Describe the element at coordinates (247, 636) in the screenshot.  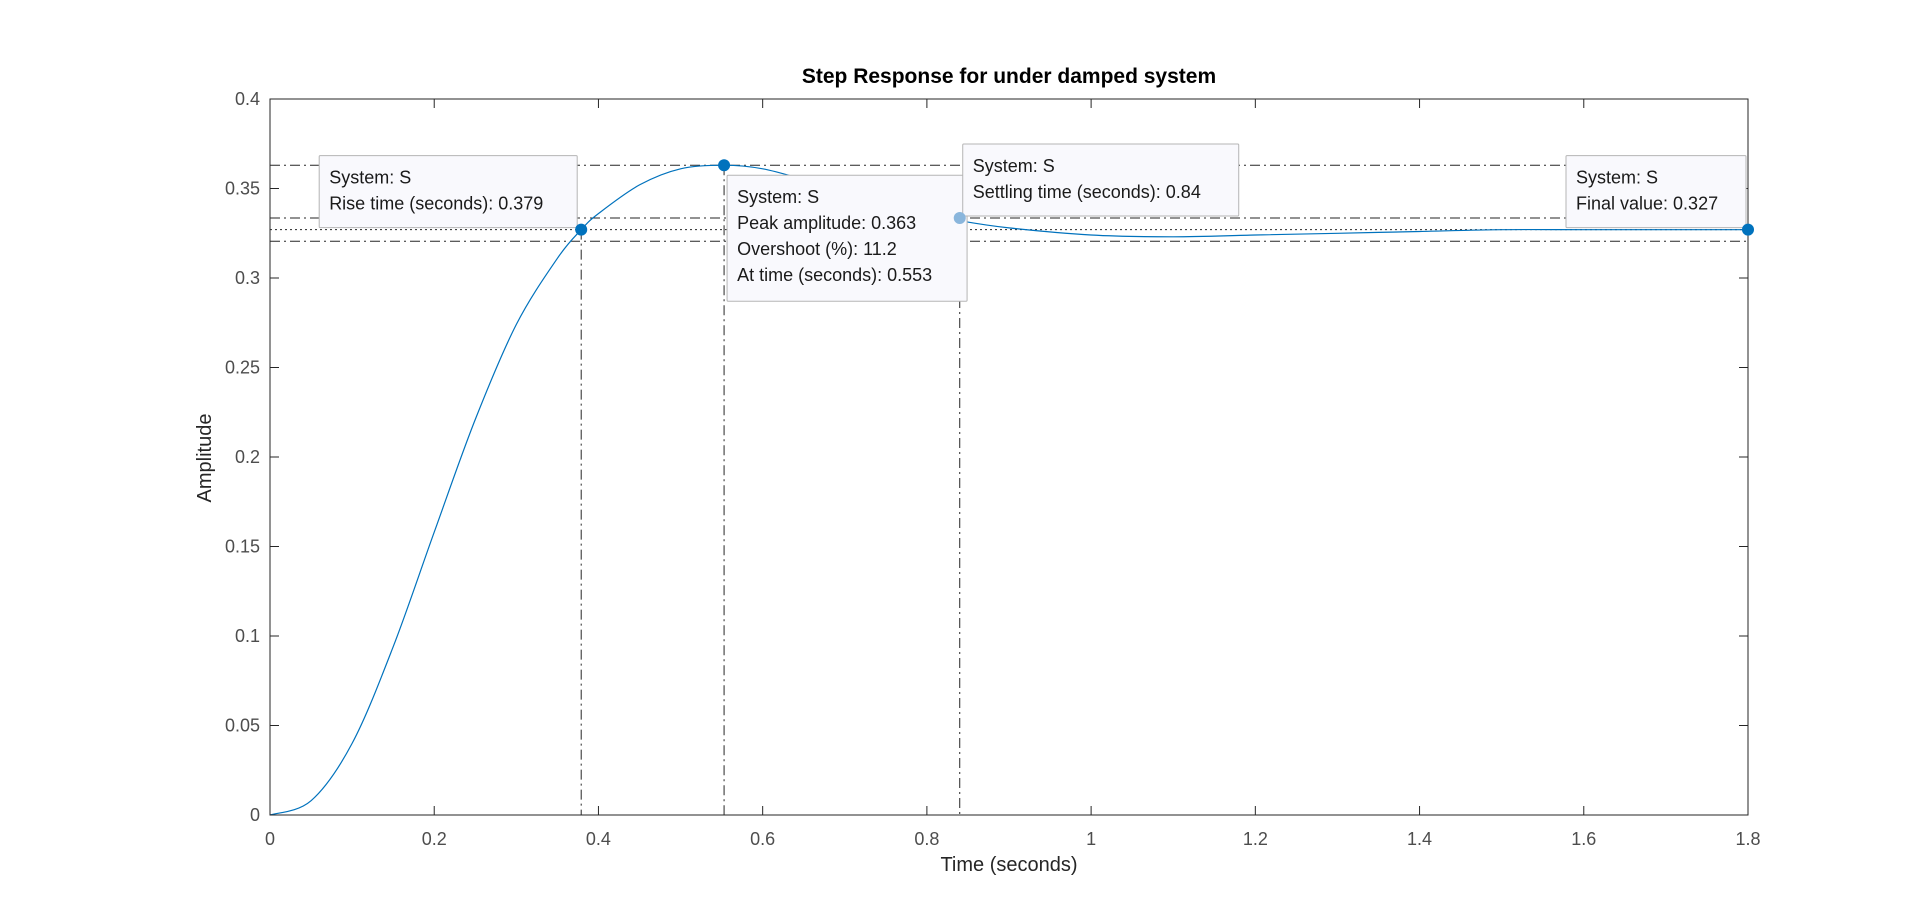
I see `y-tick-label: 0.1` at that location.